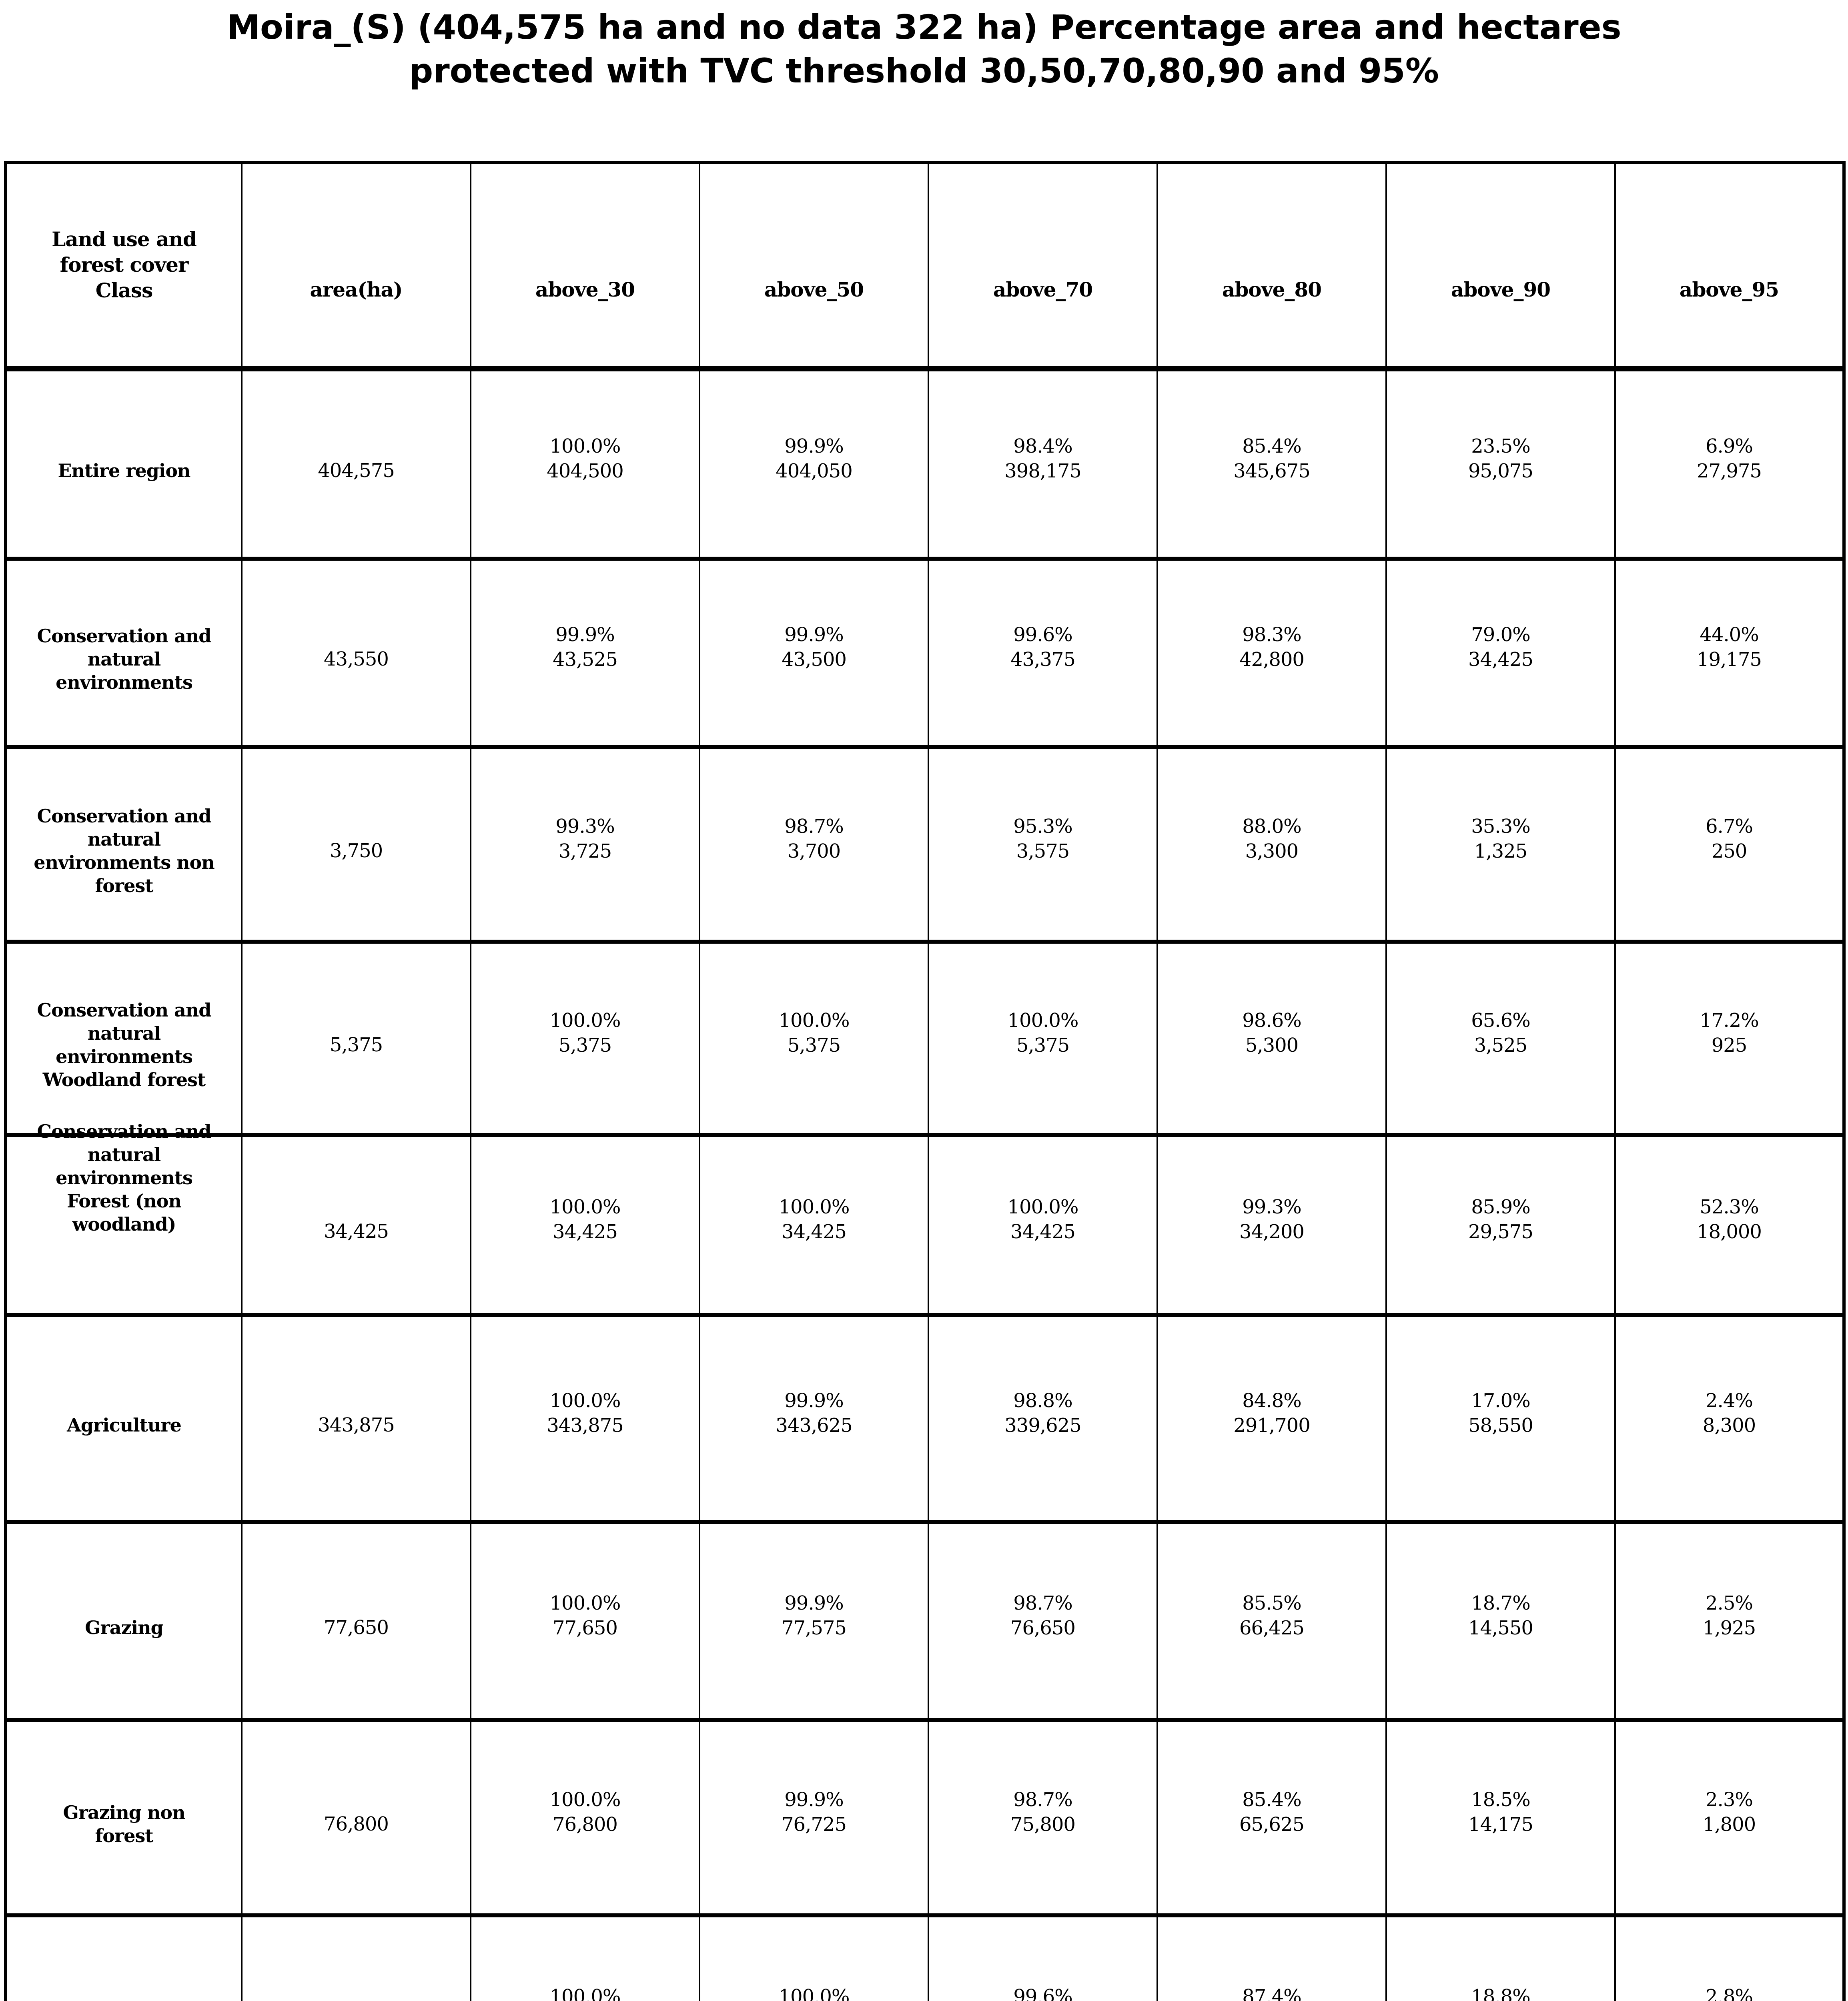  I want to click on cell-hectares: 5,300, so click(1272, 1045).